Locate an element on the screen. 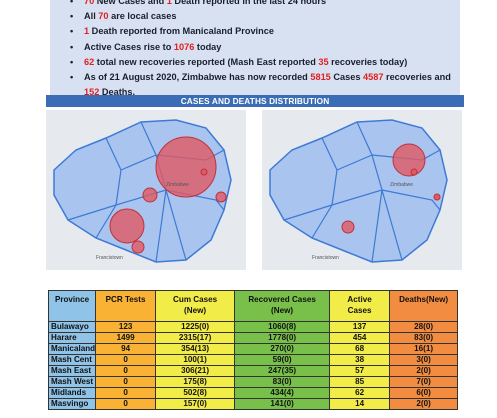  table-row: Mash West 0 175(8) 83(0) 85 7(0) is located at coordinates (253, 382).